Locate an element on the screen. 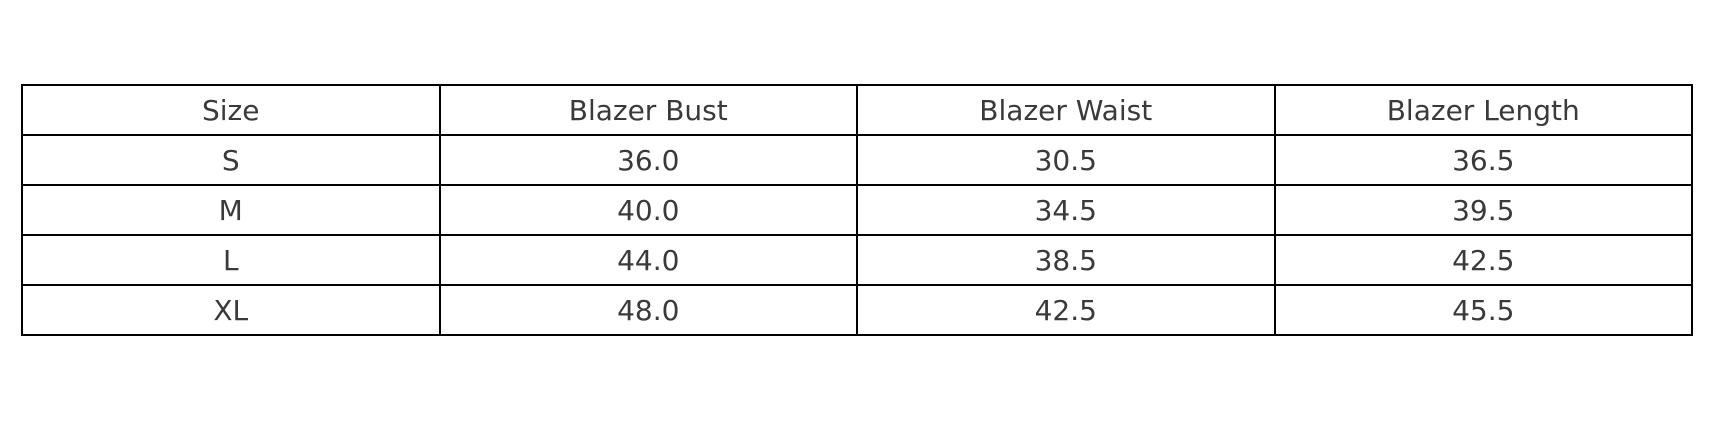 The height and width of the screenshot is (425, 1713). size-label: L is located at coordinates (231, 260).